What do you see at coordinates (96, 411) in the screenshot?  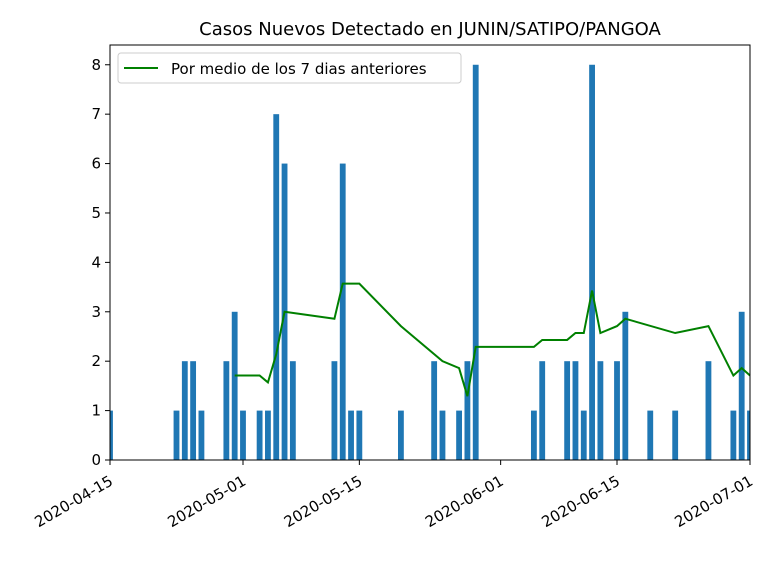 I see `y-tick-label: 1` at bounding box center [96, 411].